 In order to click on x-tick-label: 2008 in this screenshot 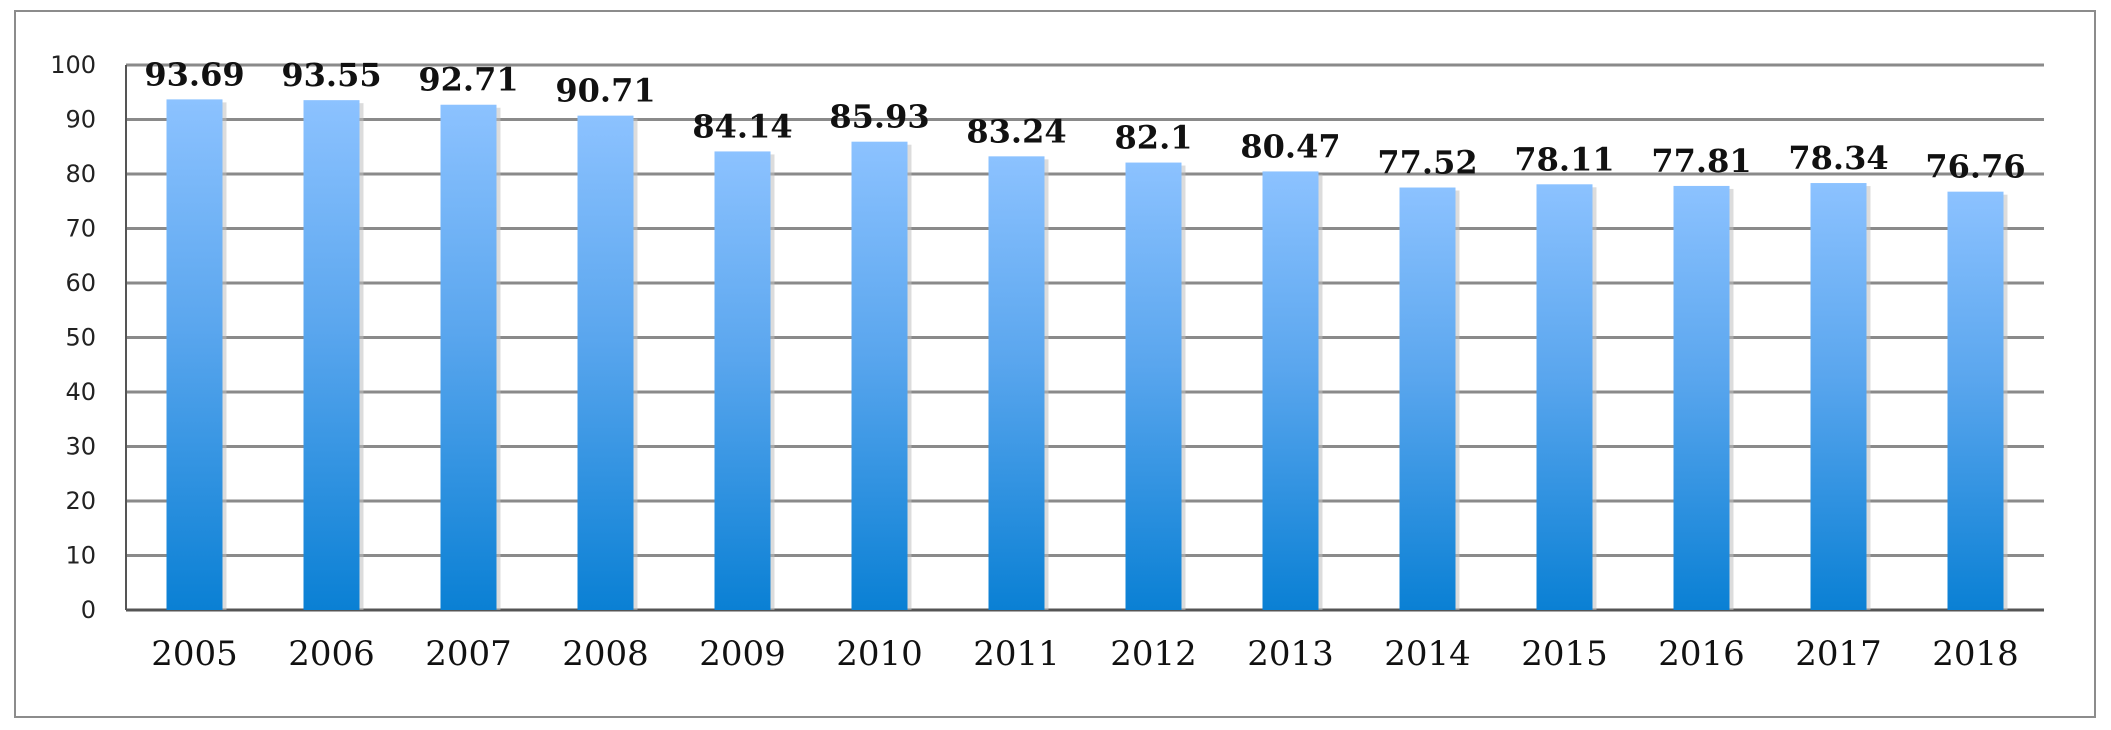, I will do `click(605, 654)`.